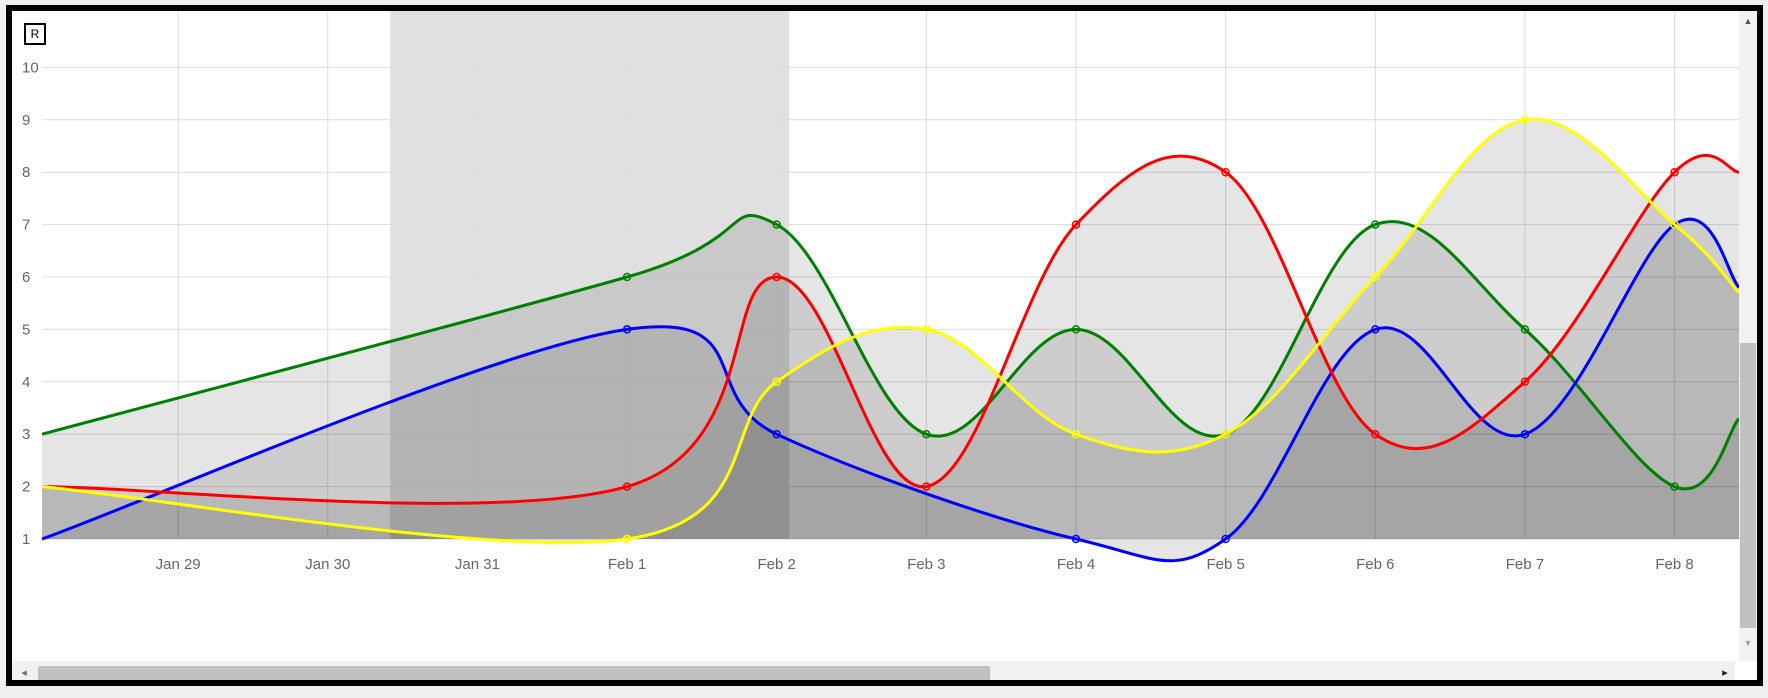 The image size is (1768, 698). Describe the element at coordinates (627, 564) in the screenshot. I see `x-tick-label: Feb 1` at that location.